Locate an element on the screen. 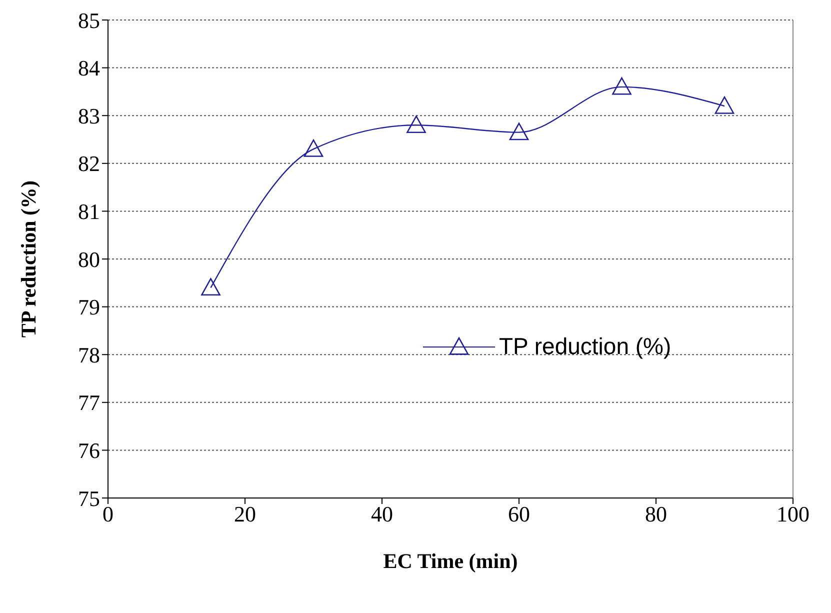 This screenshot has width=831, height=613. y-axis-title: TP reduction (%) is located at coordinates (28, 259).